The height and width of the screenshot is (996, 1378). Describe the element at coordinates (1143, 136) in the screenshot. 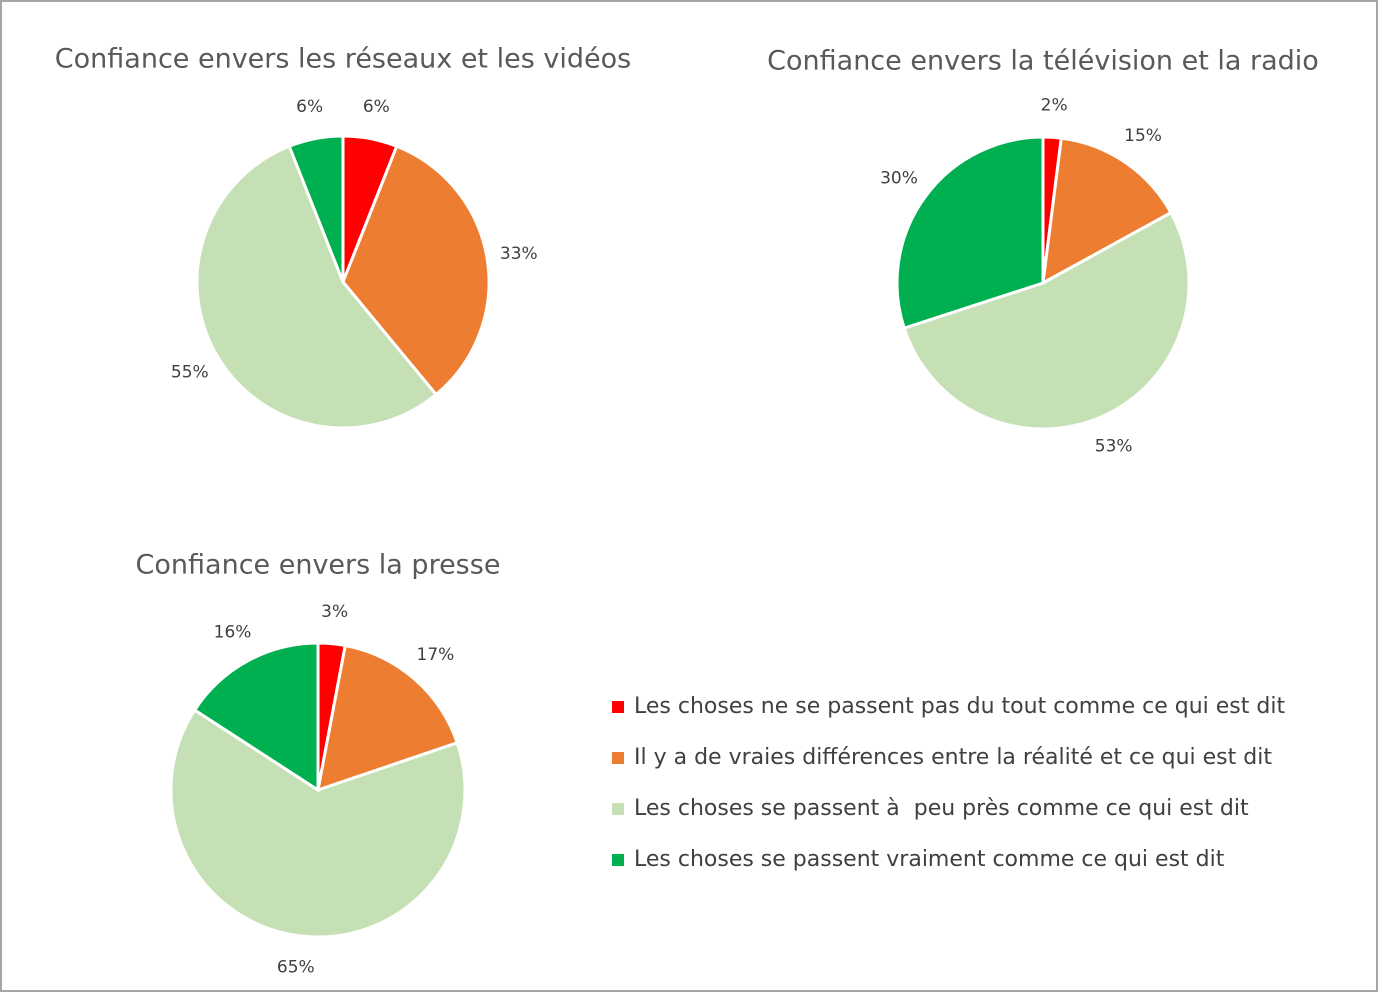

I see `value-label: 15%` at that location.